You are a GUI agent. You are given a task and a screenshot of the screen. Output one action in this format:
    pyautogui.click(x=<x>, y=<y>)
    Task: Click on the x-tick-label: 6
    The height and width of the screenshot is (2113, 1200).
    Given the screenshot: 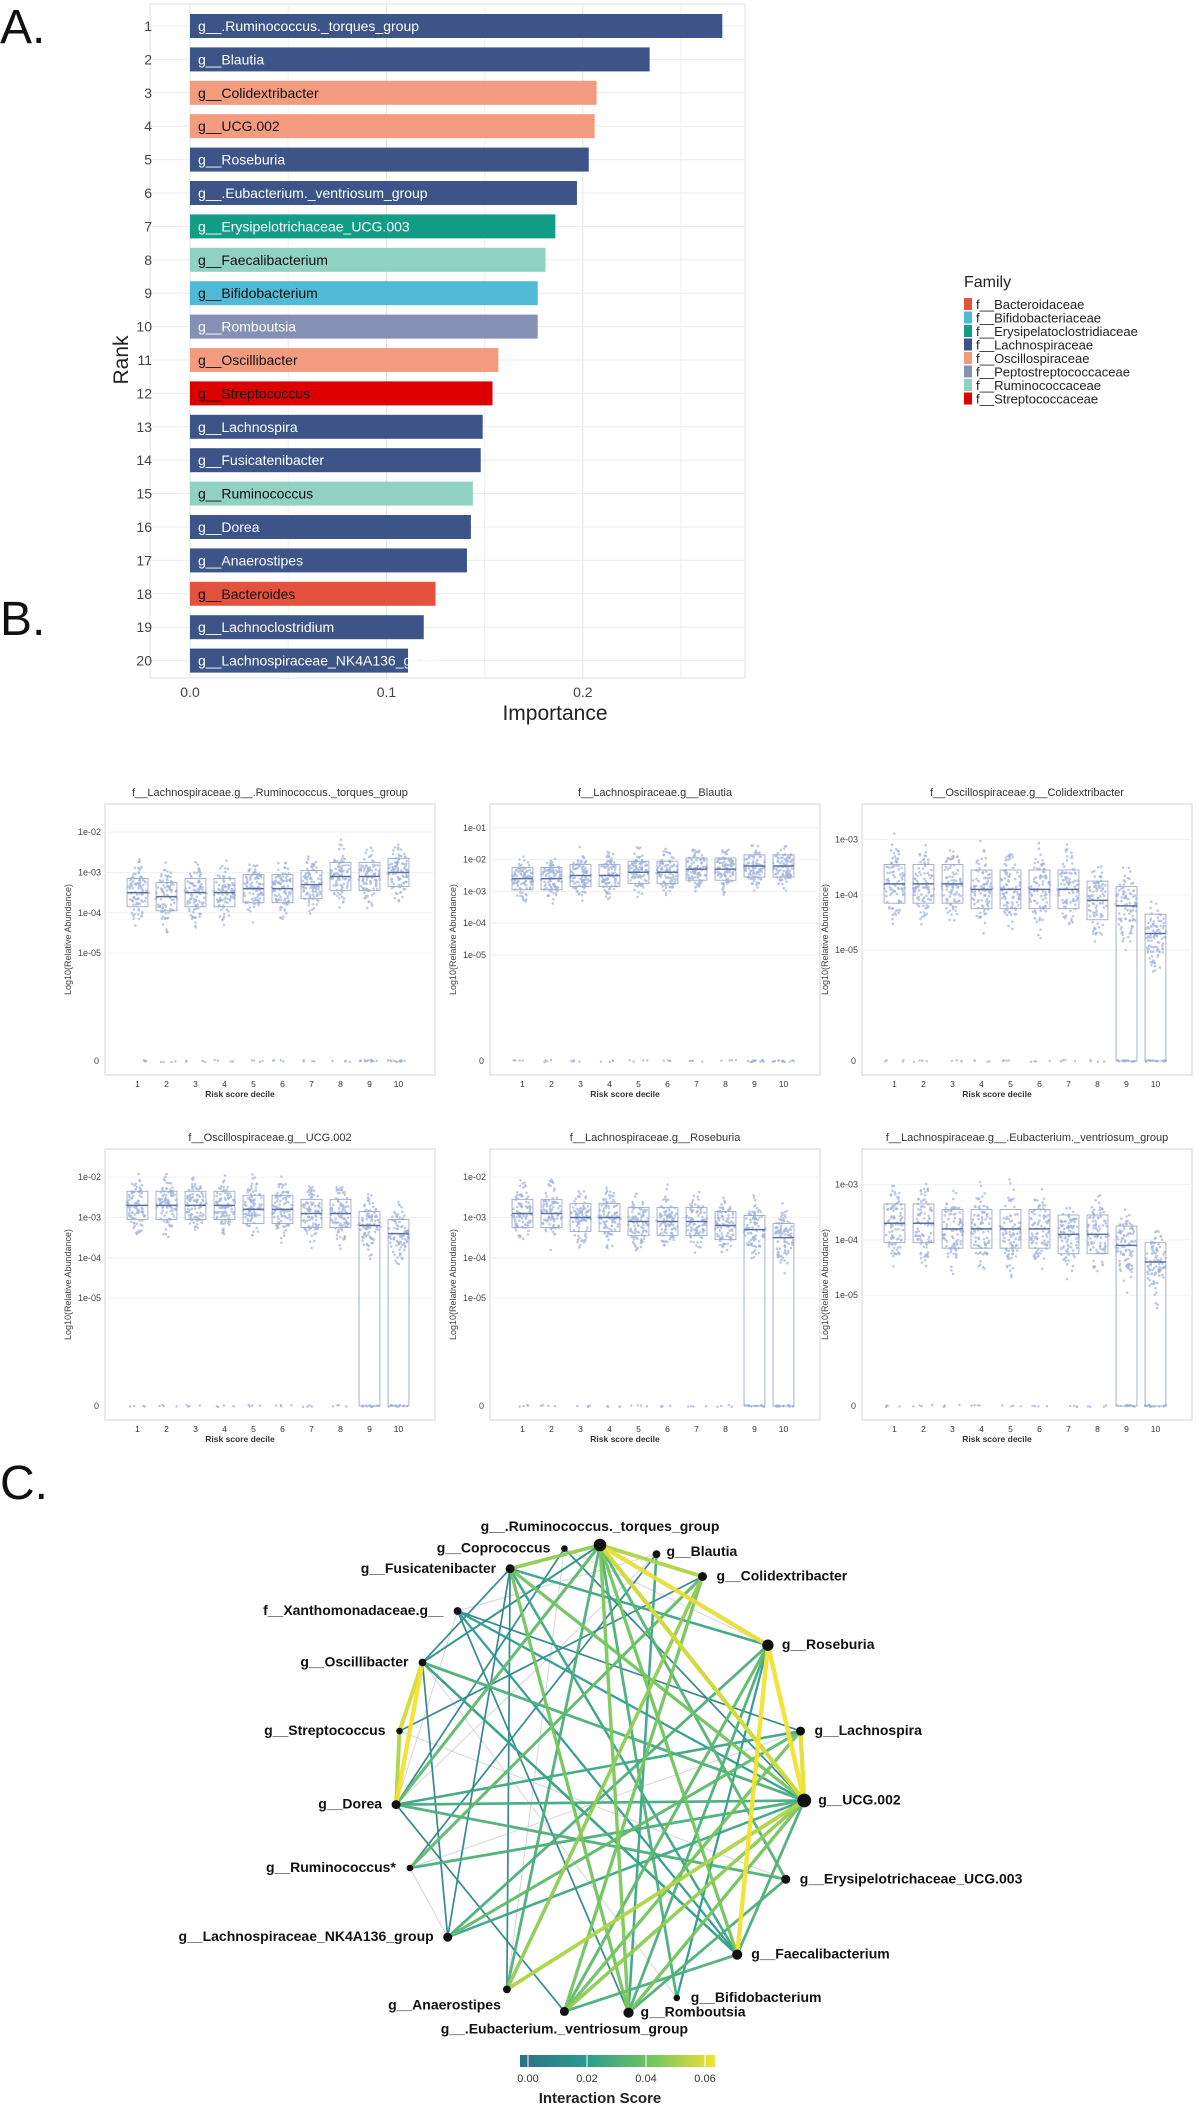 What is the action you would take?
    pyautogui.click(x=667, y=1084)
    